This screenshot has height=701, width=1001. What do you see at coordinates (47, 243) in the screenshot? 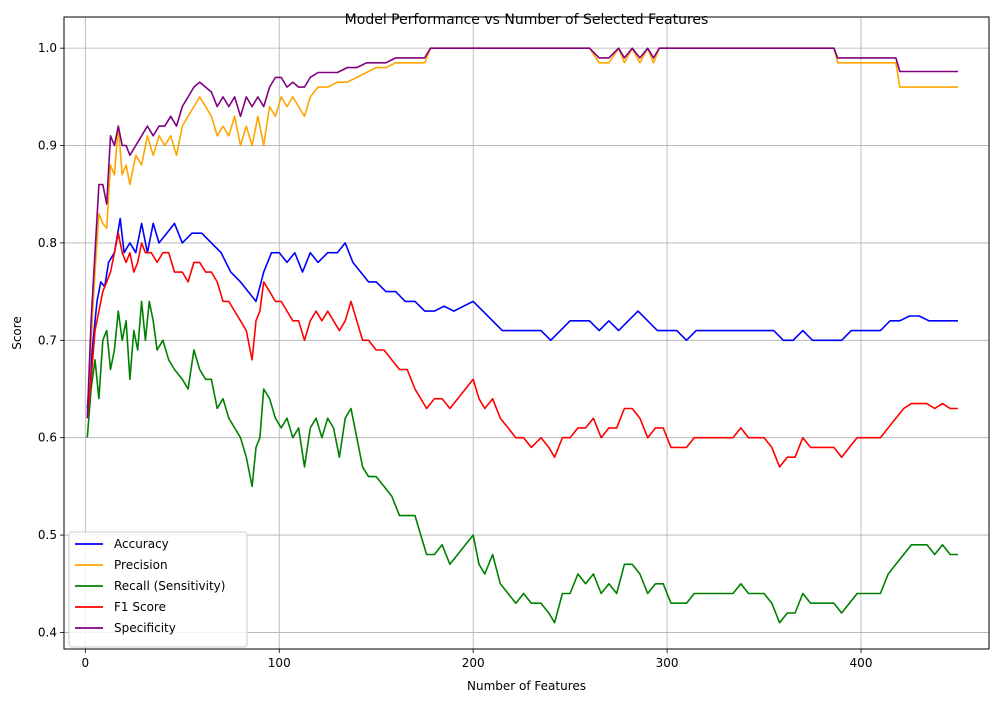
I see `y-tick-label: 0.8` at bounding box center [47, 243].